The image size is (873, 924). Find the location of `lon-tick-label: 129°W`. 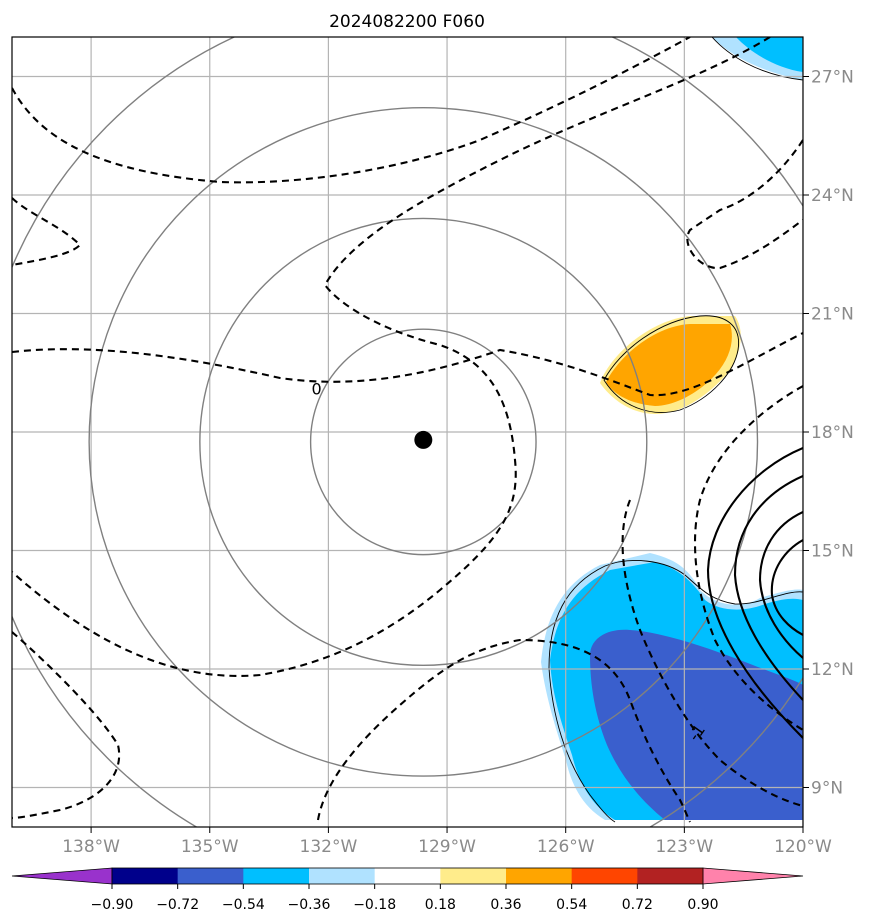

lon-tick-label: 129°W is located at coordinates (447, 847).